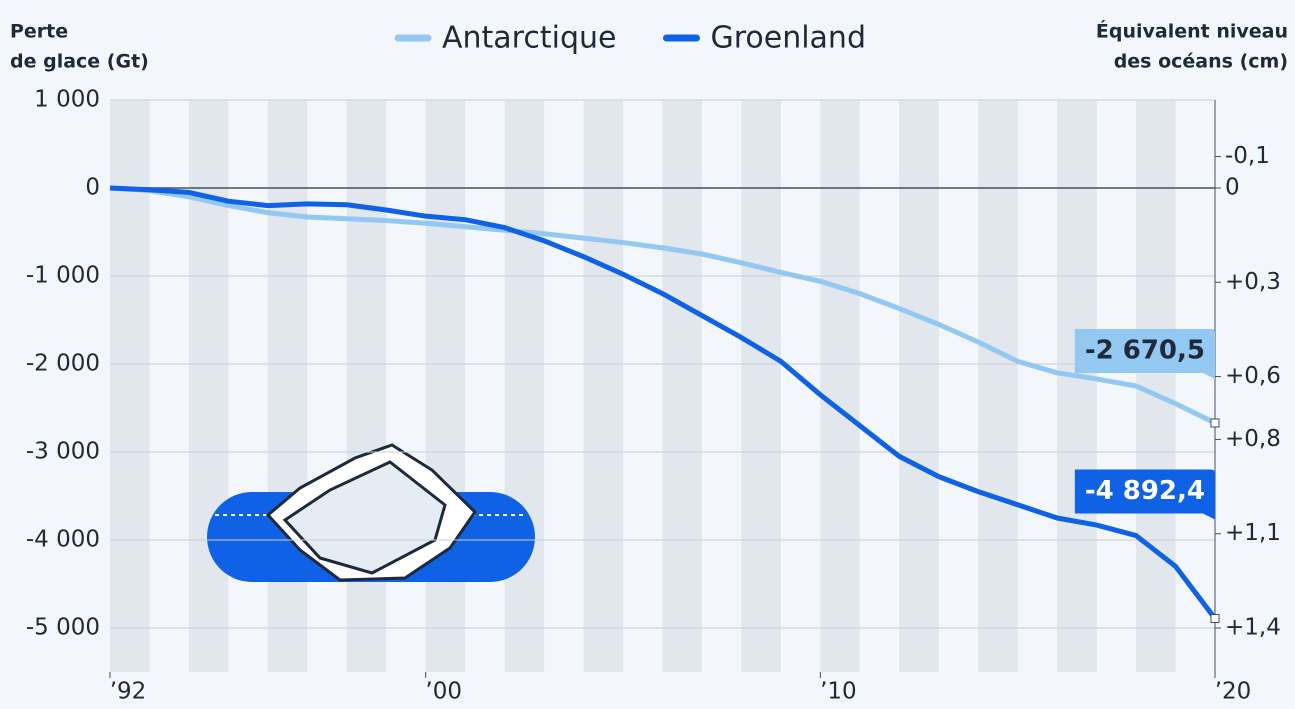 The height and width of the screenshot is (709, 1295). Describe the element at coordinates (67, 100) in the screenshot. I see `y-tick-label: 1 000` at that location.